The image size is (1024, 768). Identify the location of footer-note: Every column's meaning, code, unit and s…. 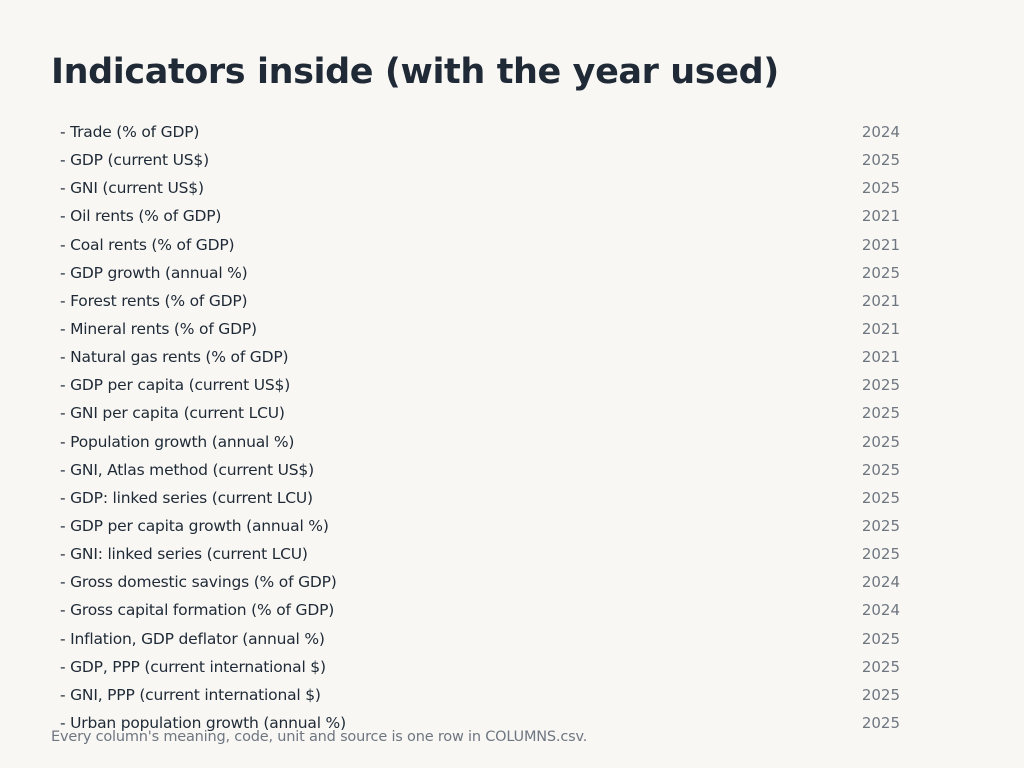
(319, 737).